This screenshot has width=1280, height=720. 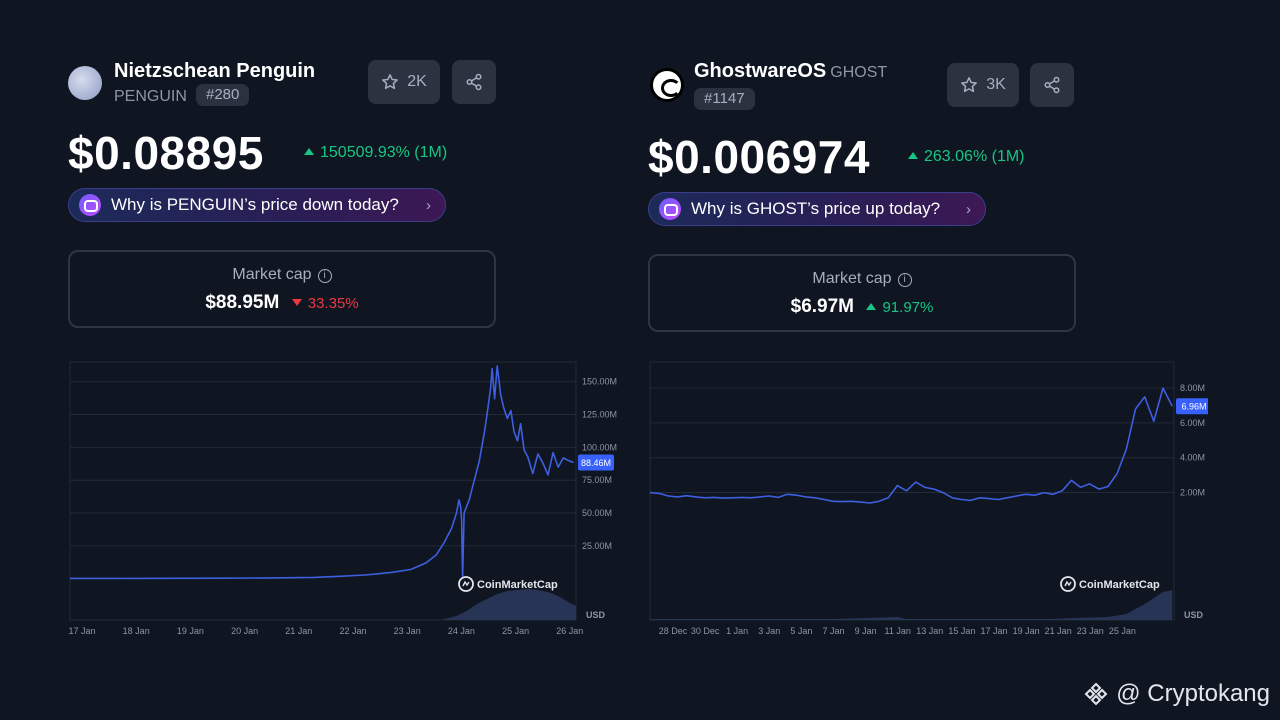 I want to click on coin-header: GhostwareOS GHOST #1147, so click(x=863, y=88).